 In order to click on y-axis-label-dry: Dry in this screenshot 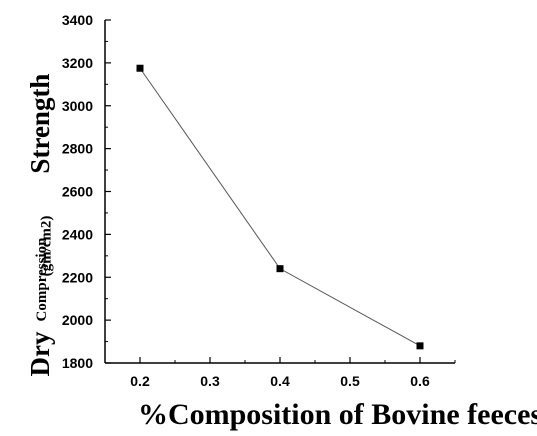, I will do `click(40, 353)`.